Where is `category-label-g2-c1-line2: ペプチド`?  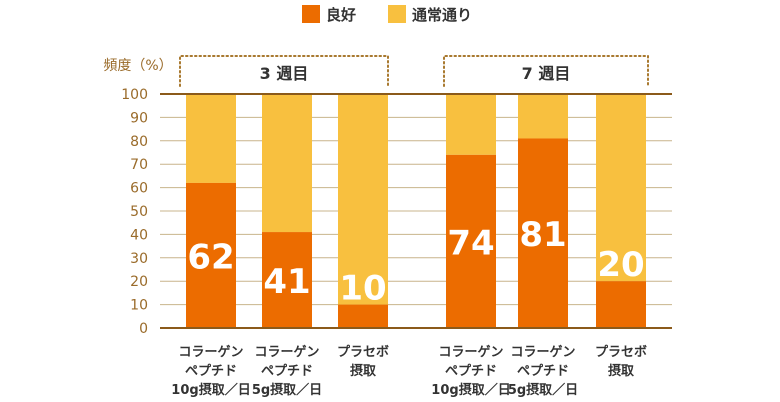 category-label-g2-c1-line2: ペプチド is located at coordinates (471, 371).